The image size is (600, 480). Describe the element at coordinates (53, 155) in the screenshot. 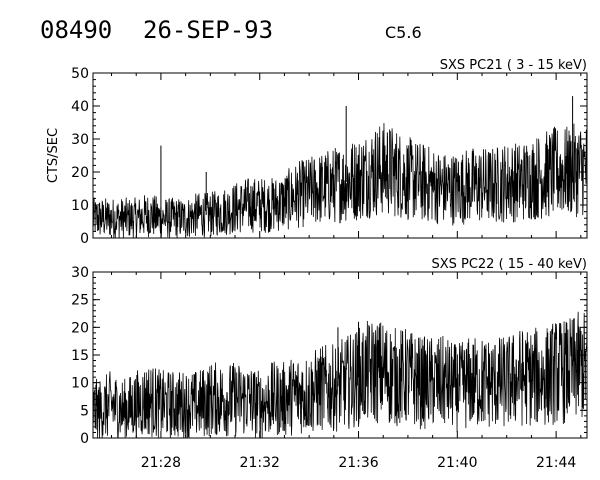

I see `y-axis-label: CTS/SEC` at that location.